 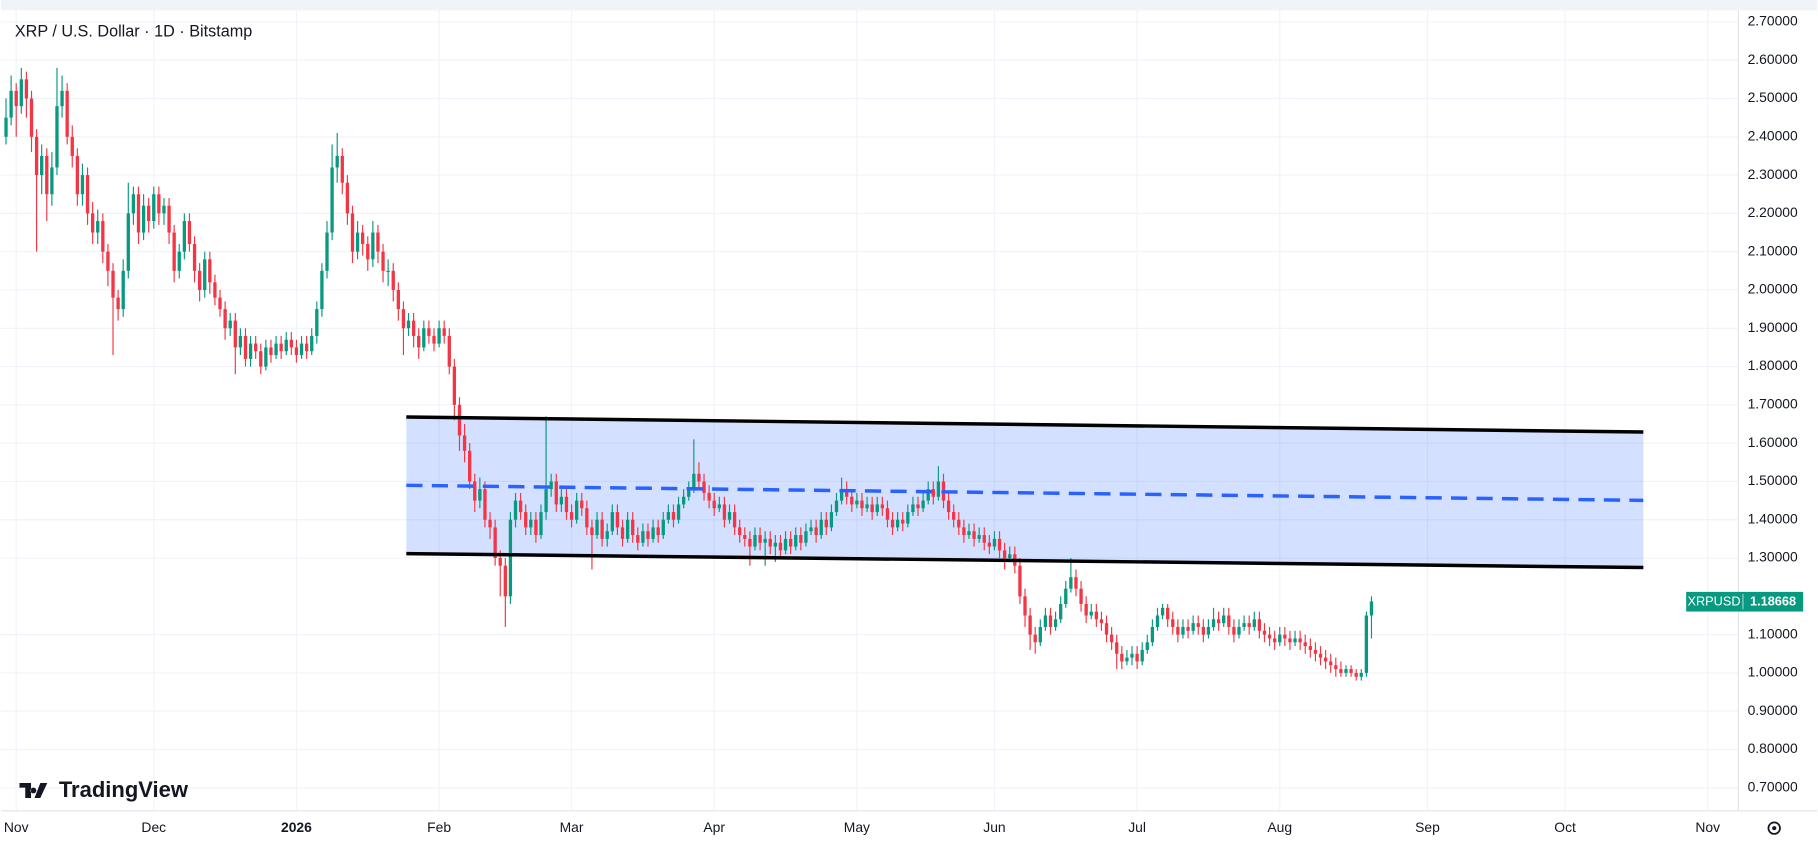 I want to click on gear, so click(x=1774, y=828).